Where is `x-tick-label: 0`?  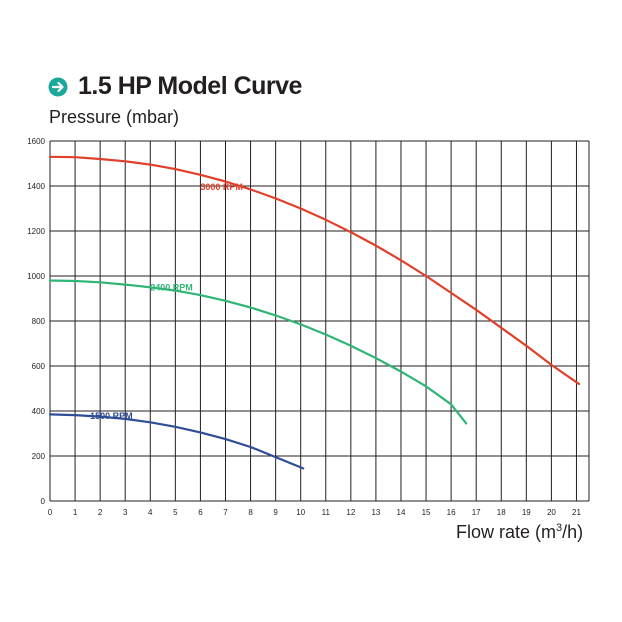 x-tick-label: 0 is located at coordinates (50, 512).